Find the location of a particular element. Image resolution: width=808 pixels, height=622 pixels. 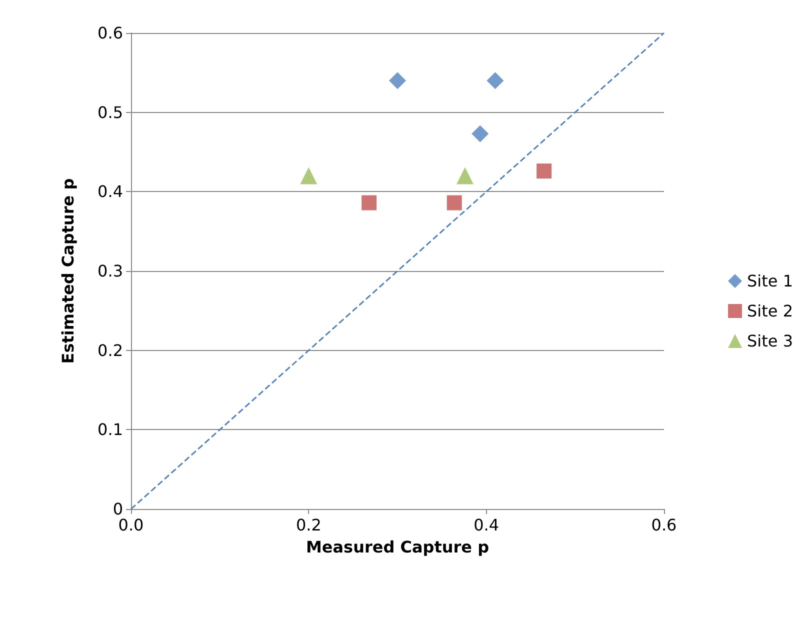

legend-label: Site 3 is located at coordinates (770, 341).